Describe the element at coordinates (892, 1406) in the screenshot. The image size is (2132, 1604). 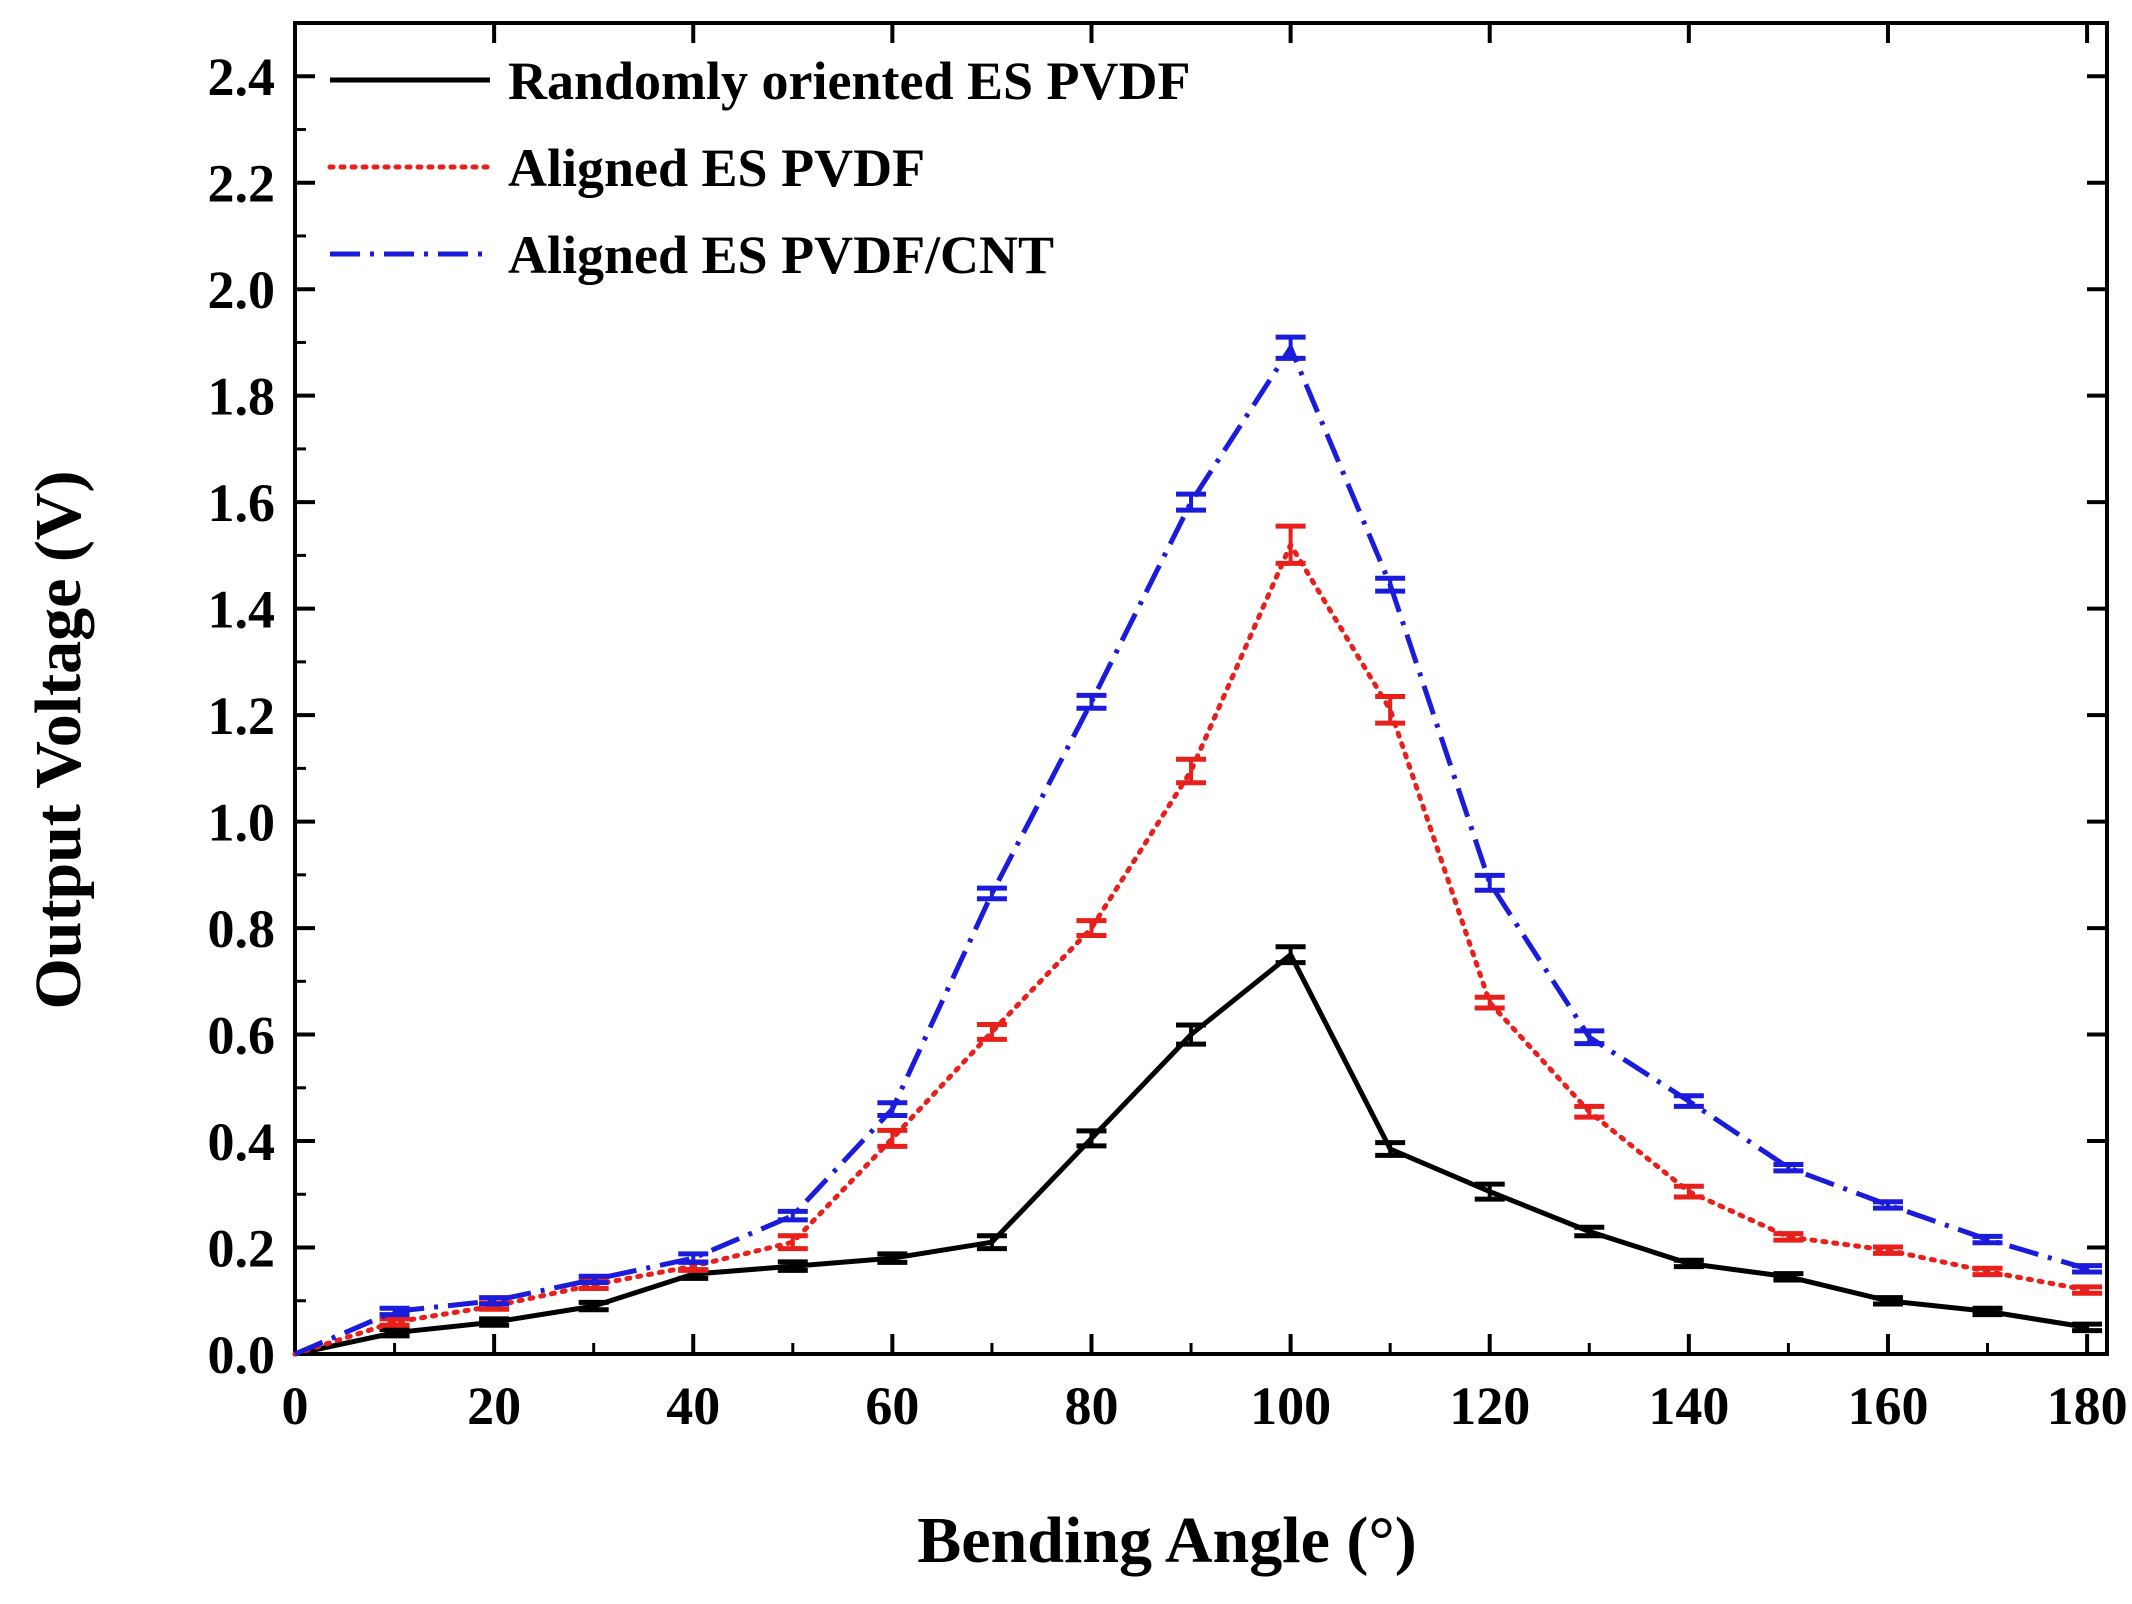
I see `x-tick-label: 60` at that location.